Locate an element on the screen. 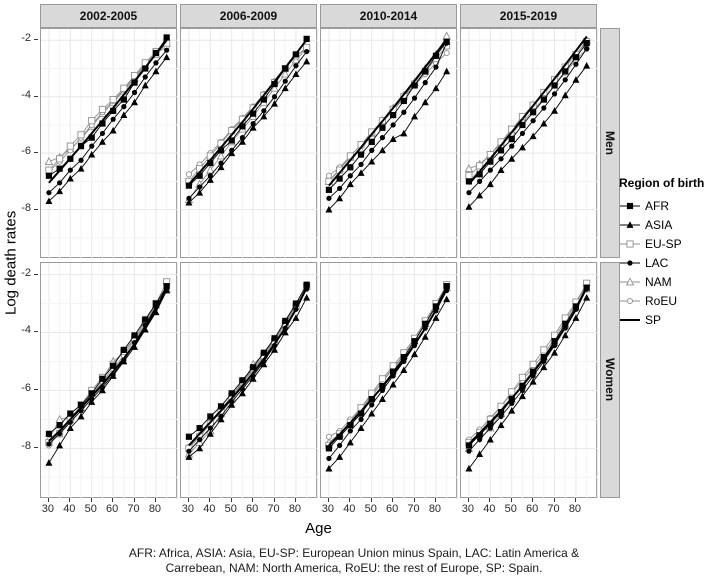 The image size is (708, 586). panel-women-2015-2019 is located at coordinates (529, 380).